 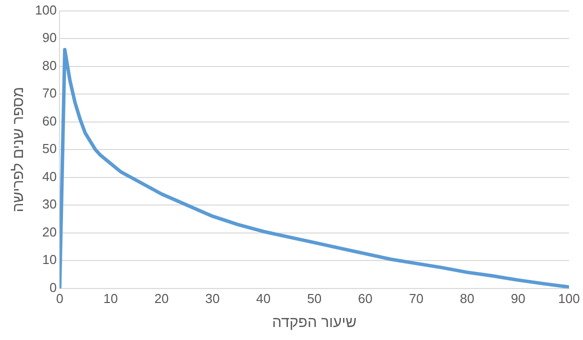 What do you see at coordinates (569, 298) in the screenshot?
I see `x-tick-label: 100` at bounding box center [569, 298].